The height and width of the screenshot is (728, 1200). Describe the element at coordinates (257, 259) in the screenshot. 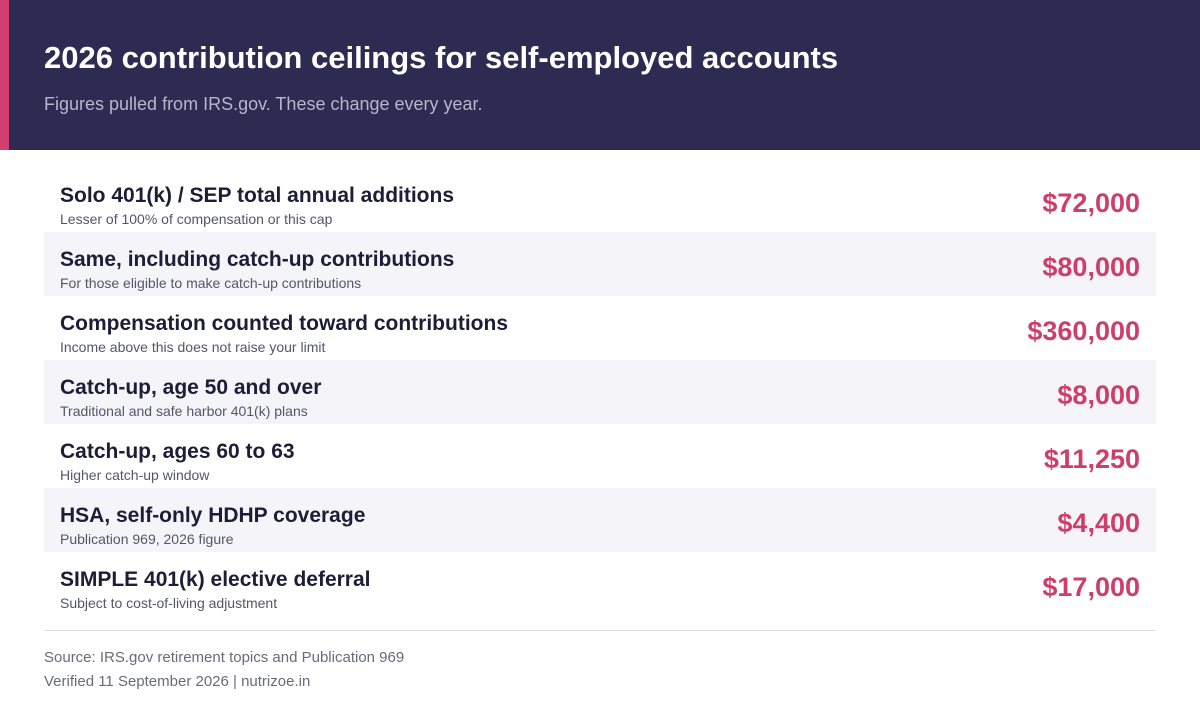

I see `row-label: Same, including catch-up contributions` at that location.